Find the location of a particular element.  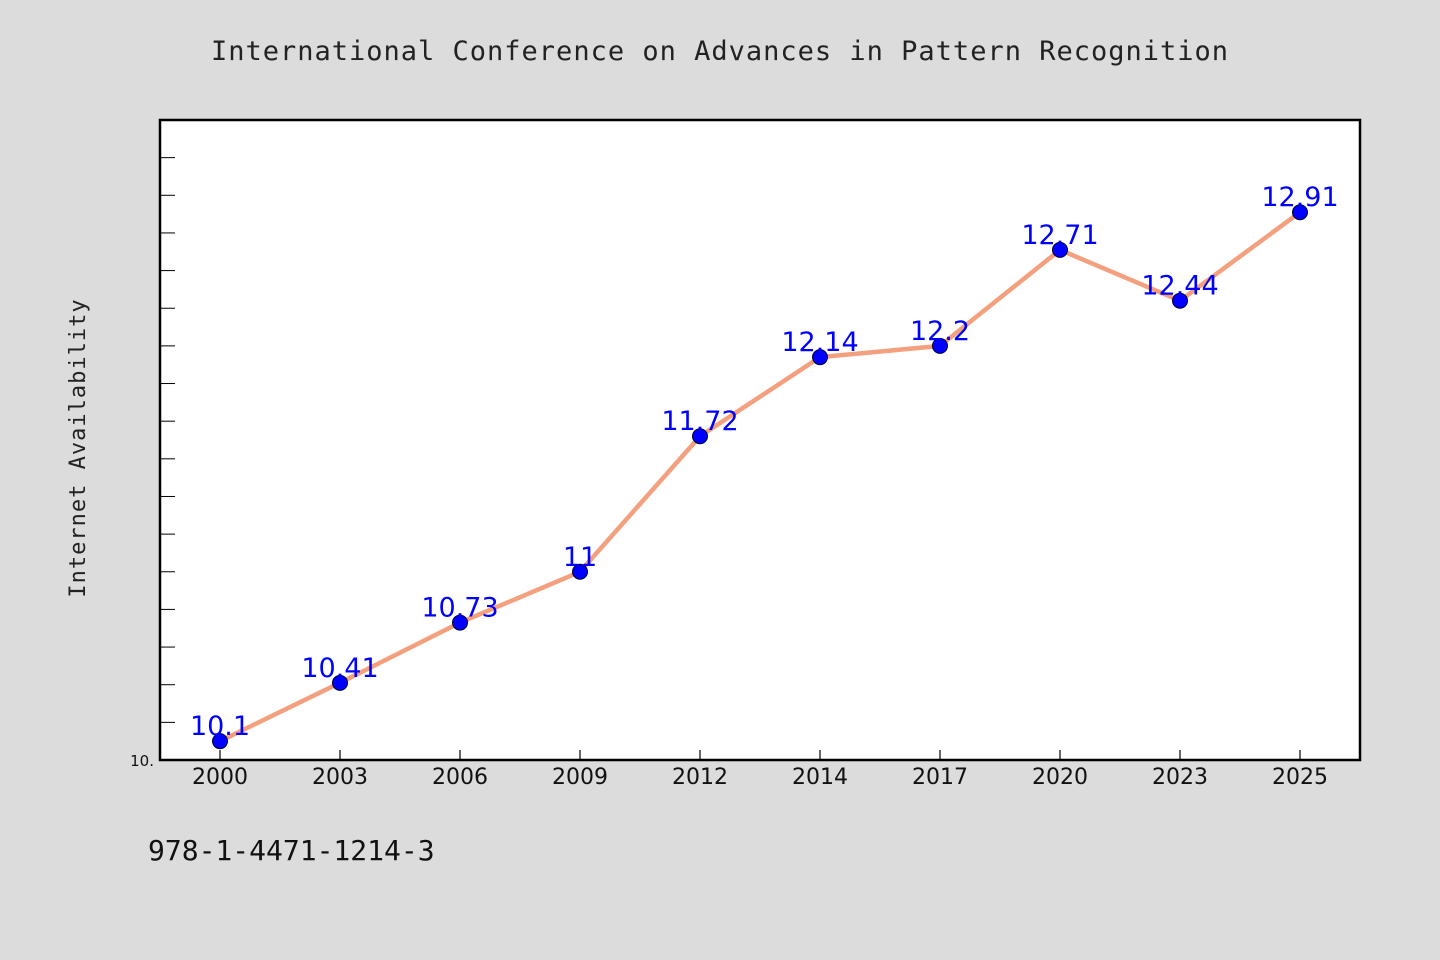

x-tick-label: 2012 is located at coordinates (700, 777).